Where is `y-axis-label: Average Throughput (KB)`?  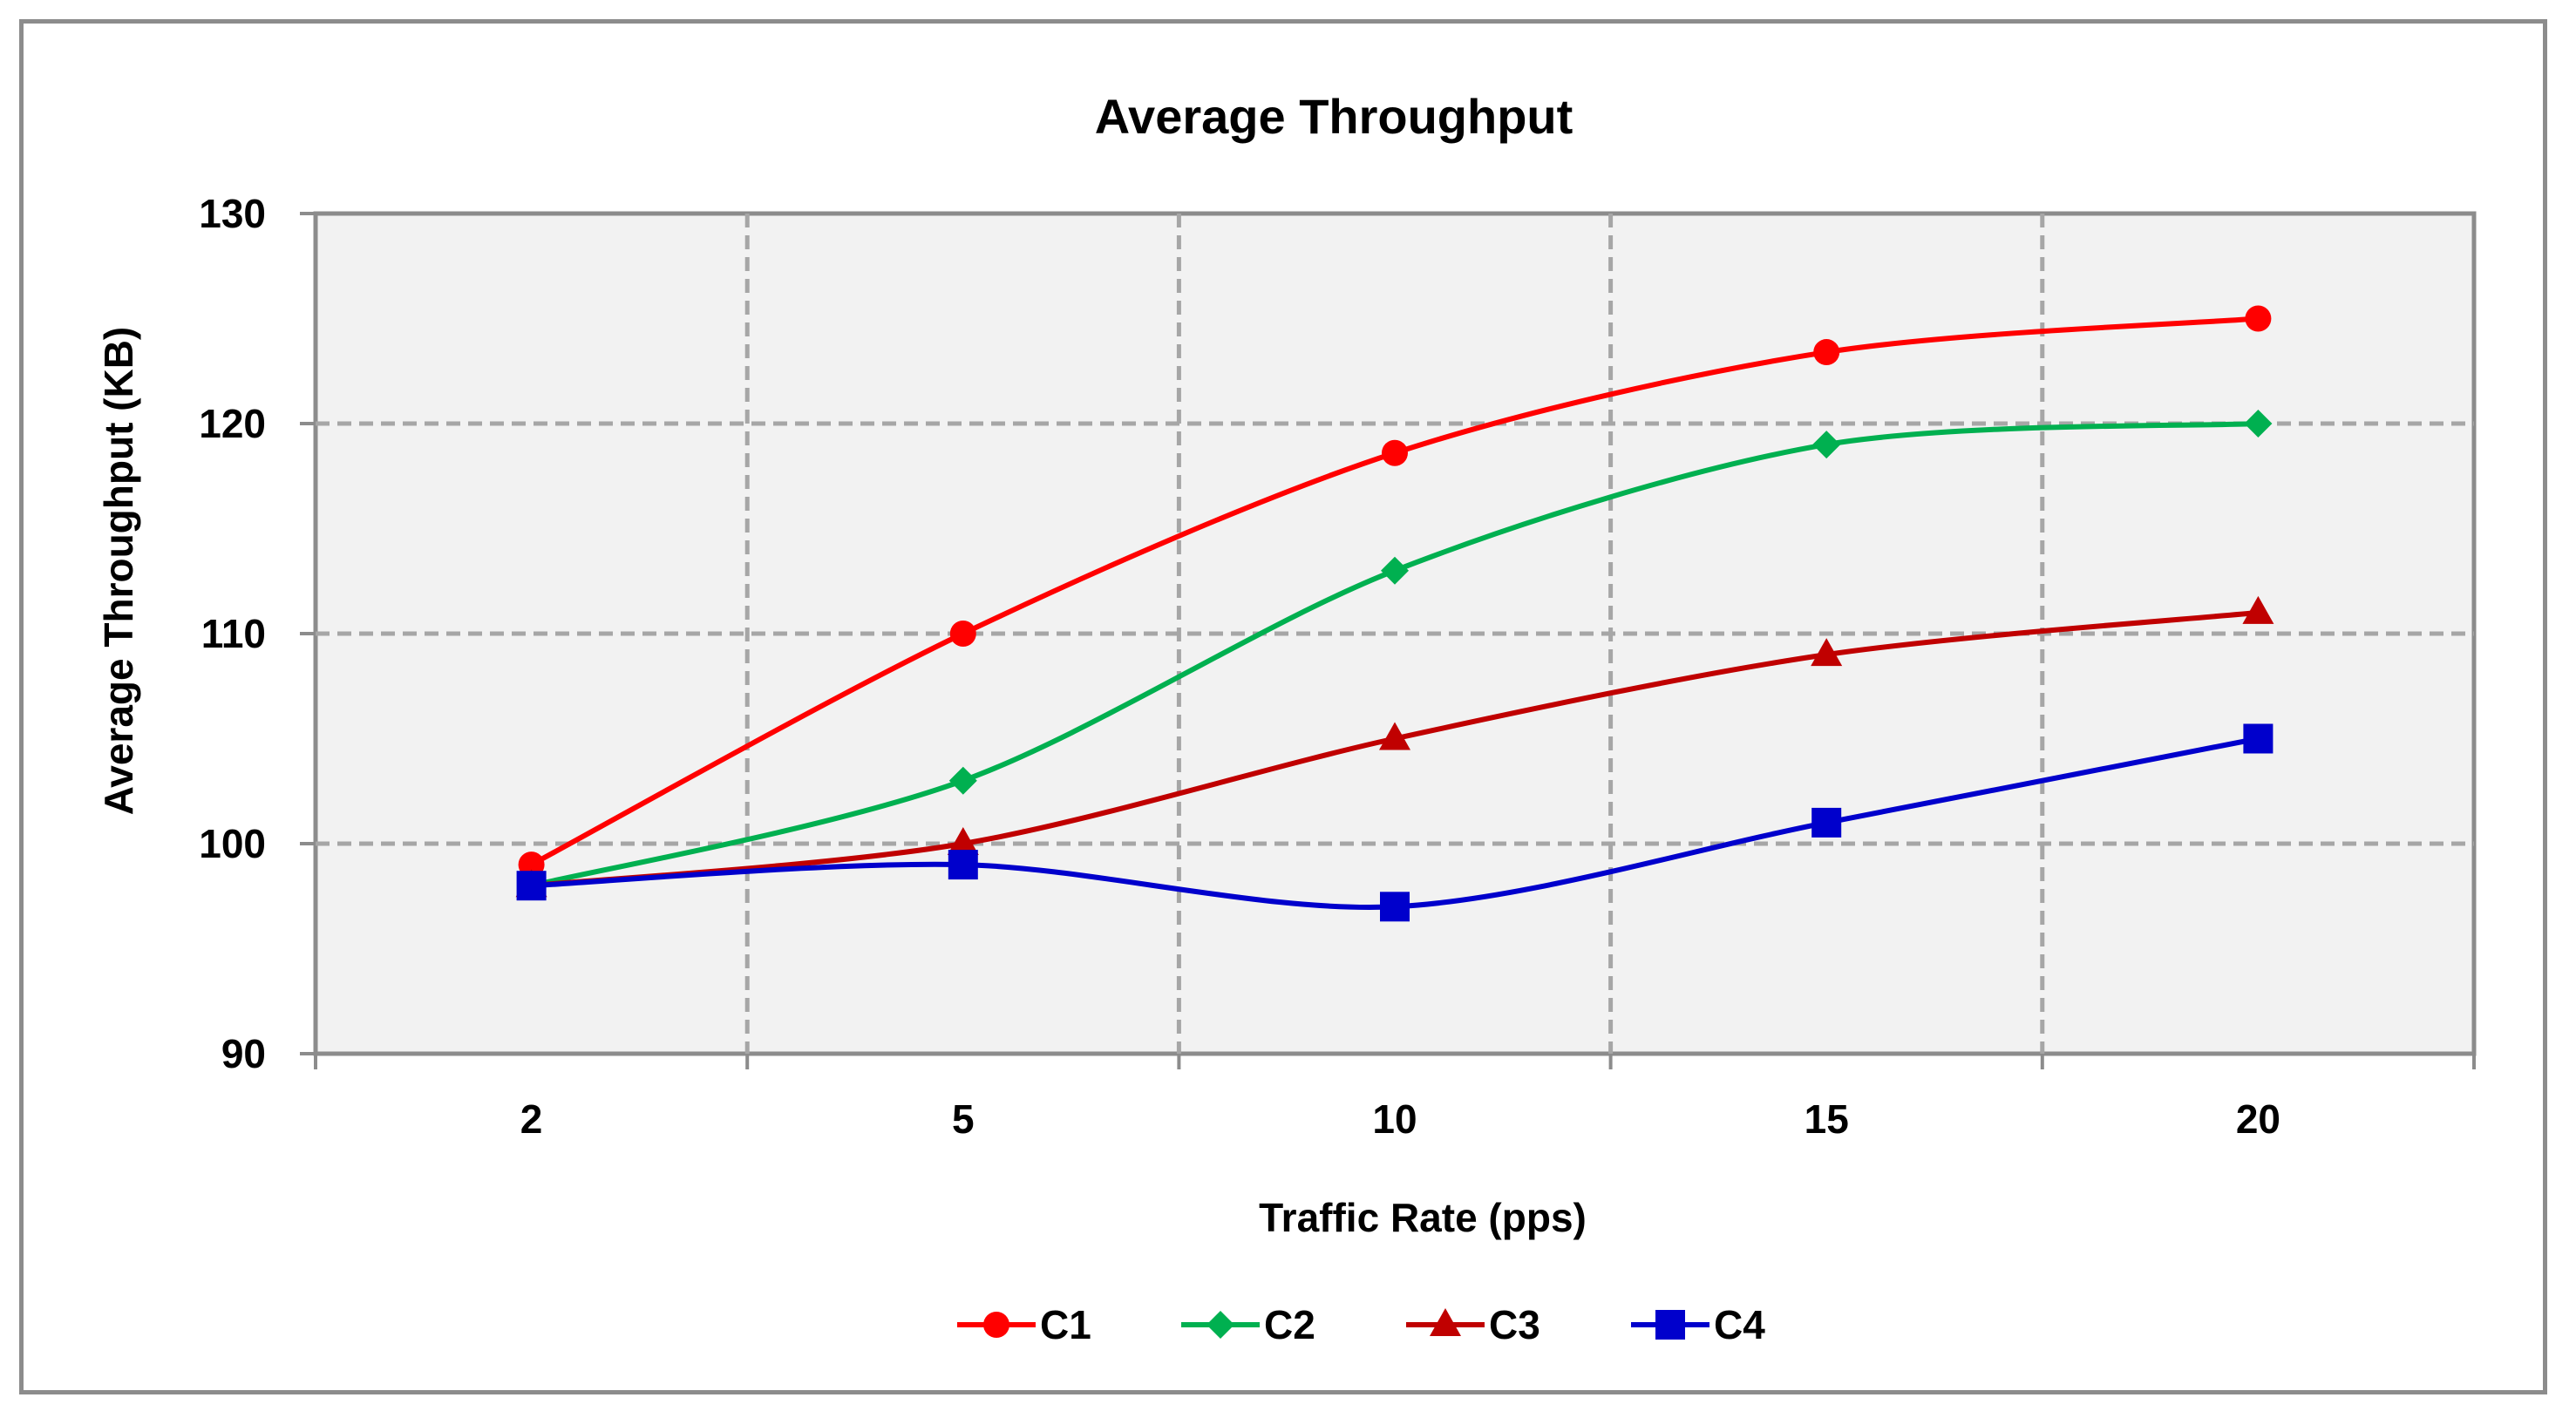
y-axis-label: Average Throughput (KB) is located at coordinates (118, 572).